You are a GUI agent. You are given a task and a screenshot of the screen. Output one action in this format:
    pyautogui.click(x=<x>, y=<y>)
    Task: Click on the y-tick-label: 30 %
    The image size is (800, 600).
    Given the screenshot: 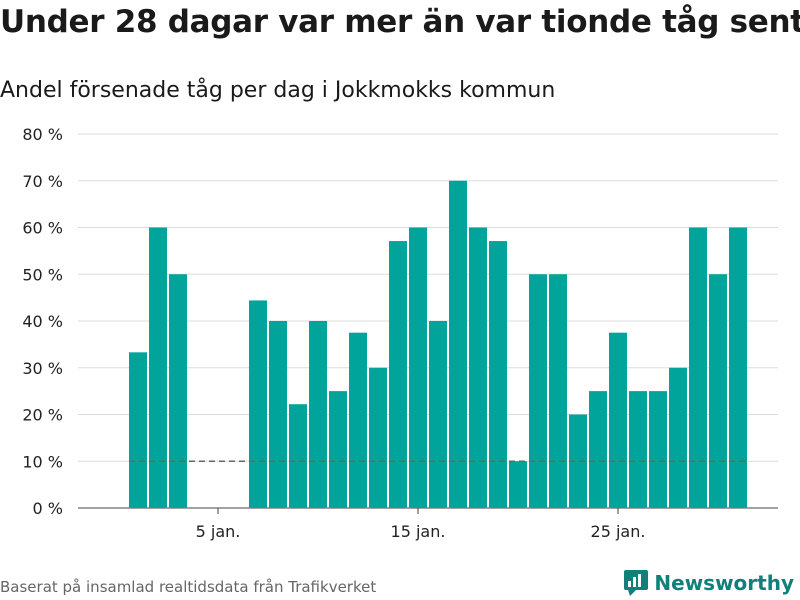 What is the action you would take?
    pyautogui.click(x=42, y=368)
    